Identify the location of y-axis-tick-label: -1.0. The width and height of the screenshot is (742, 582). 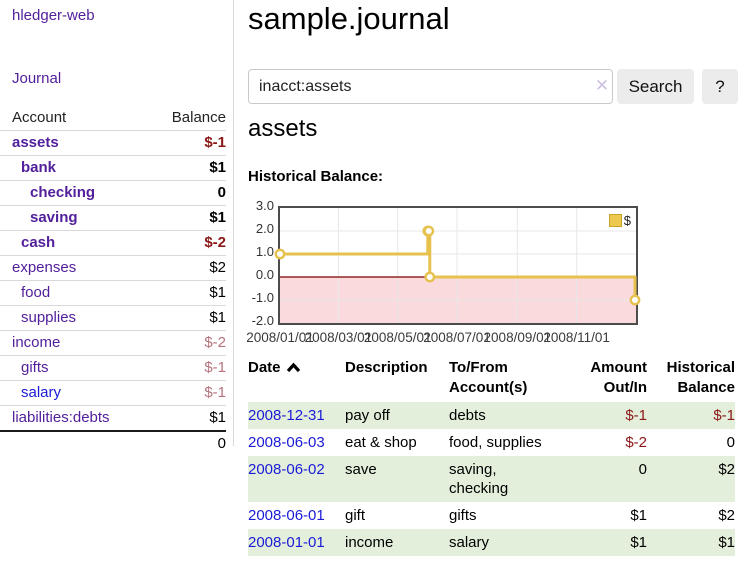
(262, 297).